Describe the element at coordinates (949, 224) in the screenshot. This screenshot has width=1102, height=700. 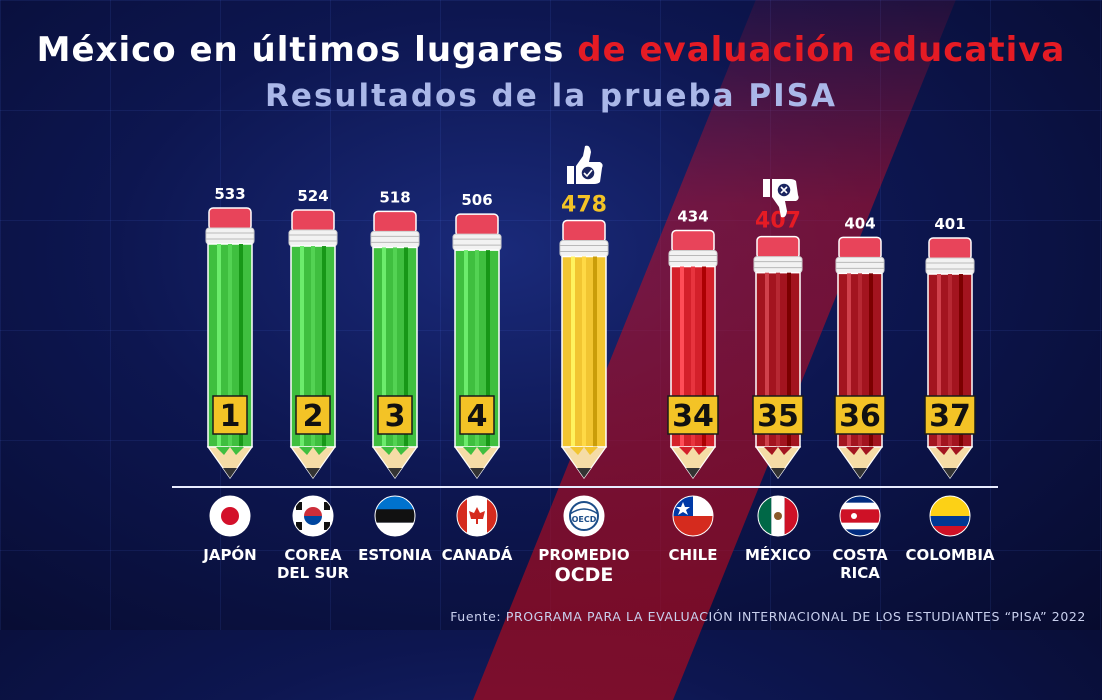
I see `value-label: 401` at that location.